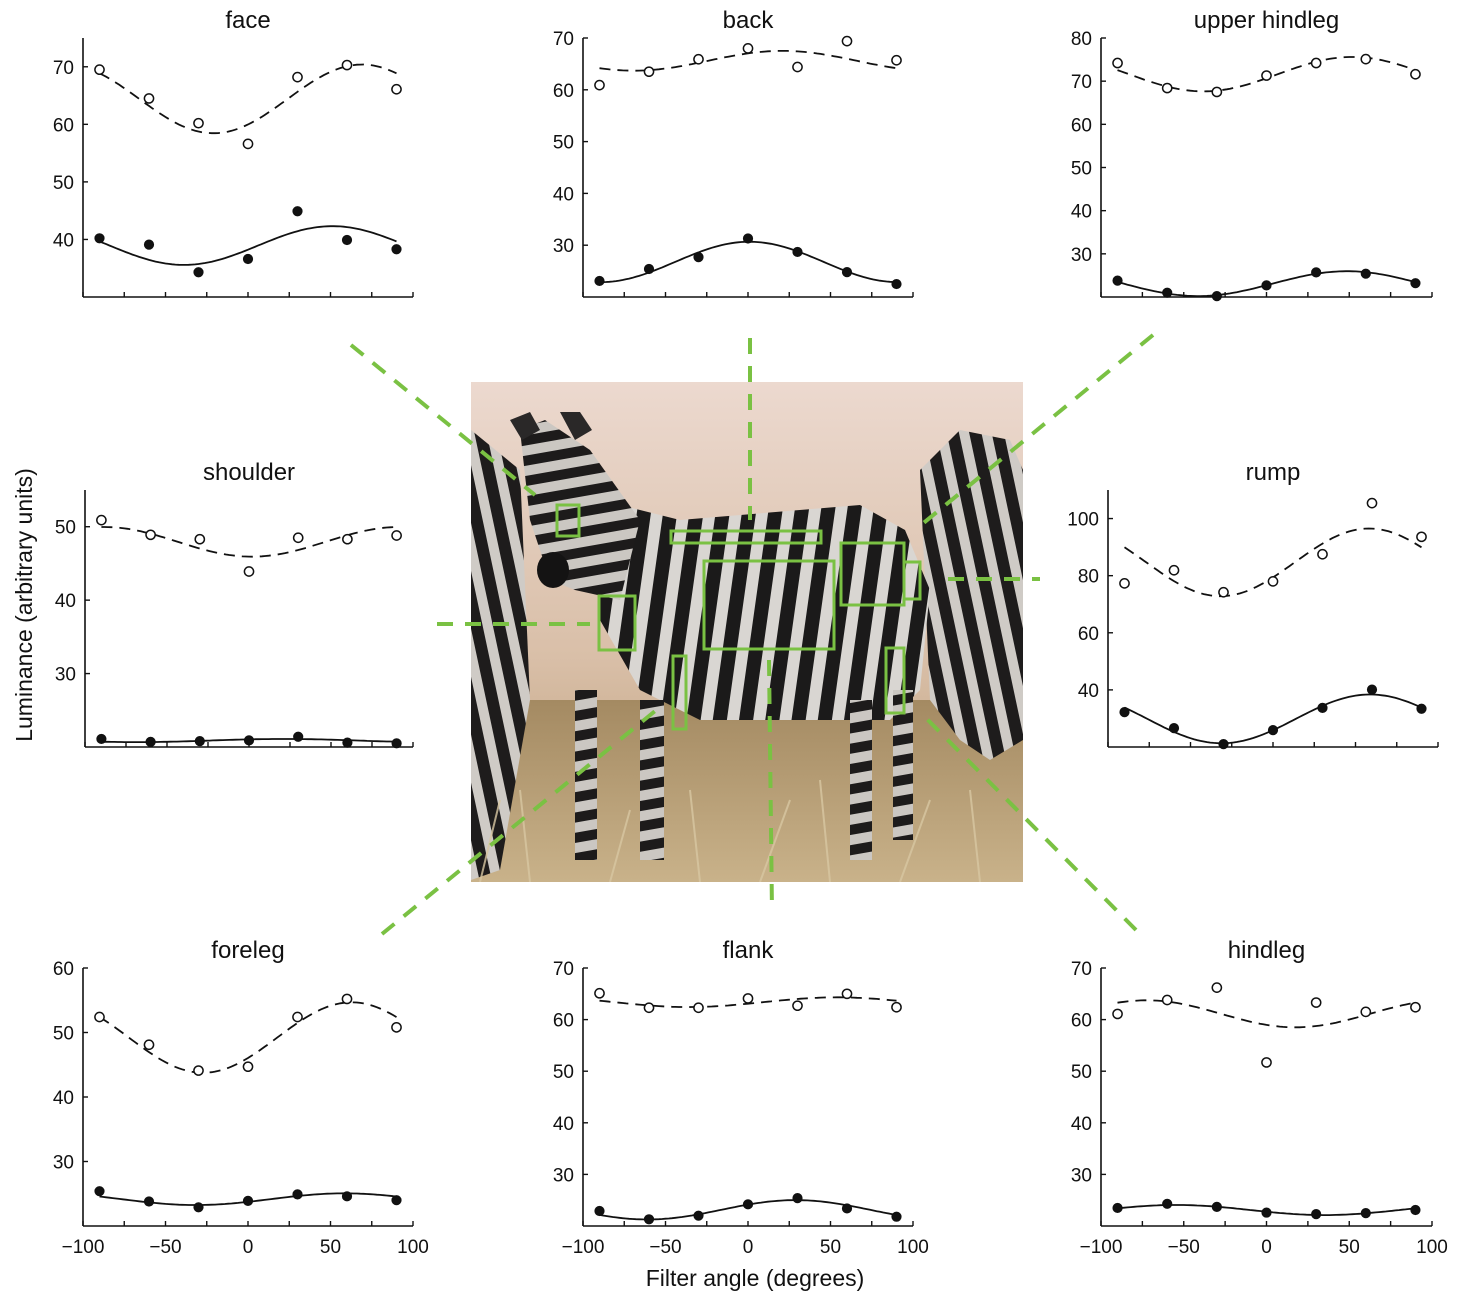 The height and width of the screenshot is (1293, 1468). What do you see at coordinates (733, 152) in the screenshot?
I see `panel-back: back 30 40 50 60 70` at bounding box center [733, 152].